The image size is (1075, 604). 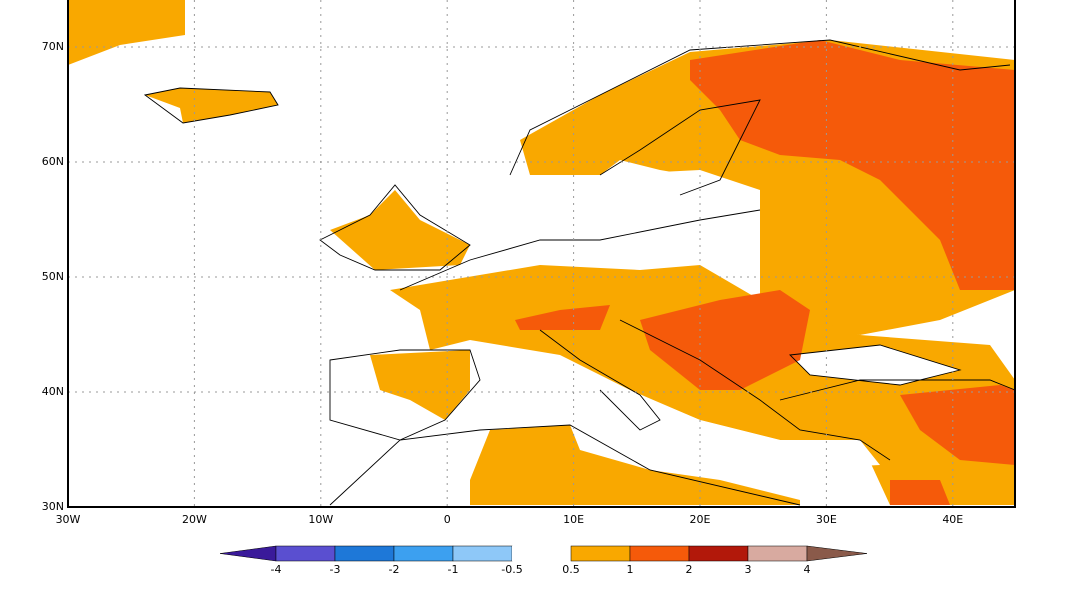 I want to click on longitude-label: 40E, so click(x=952, y=519).